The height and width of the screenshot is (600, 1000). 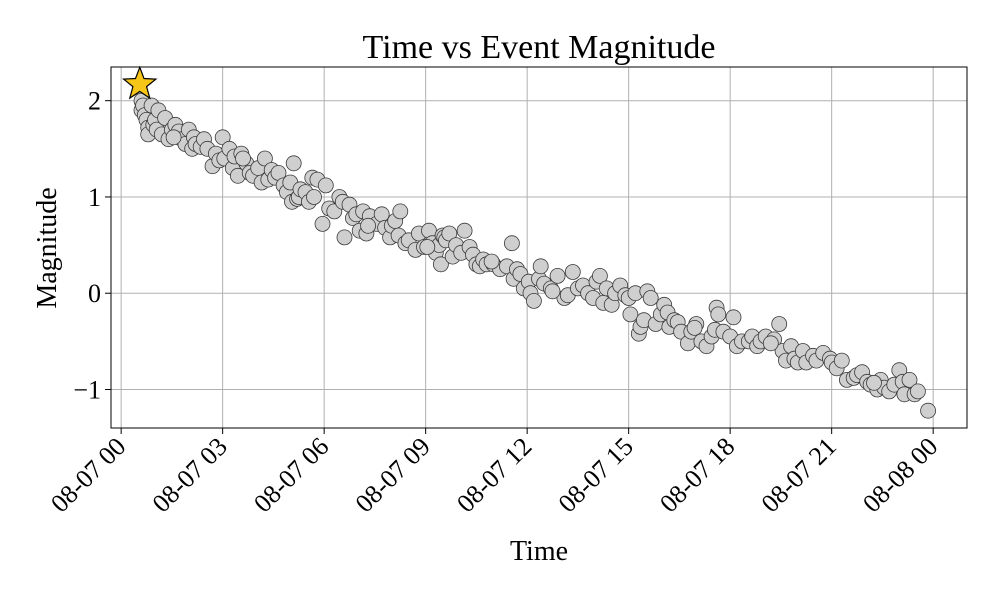 I want to click on mainshock-star-marker, so click(x=139, y=82).